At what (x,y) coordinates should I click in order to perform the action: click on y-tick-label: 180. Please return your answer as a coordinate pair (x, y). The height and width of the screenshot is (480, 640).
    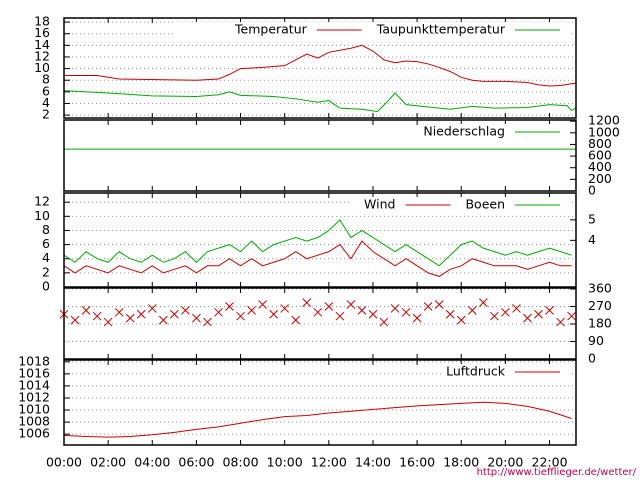
    Looking at the image, I should click on (600, 322).